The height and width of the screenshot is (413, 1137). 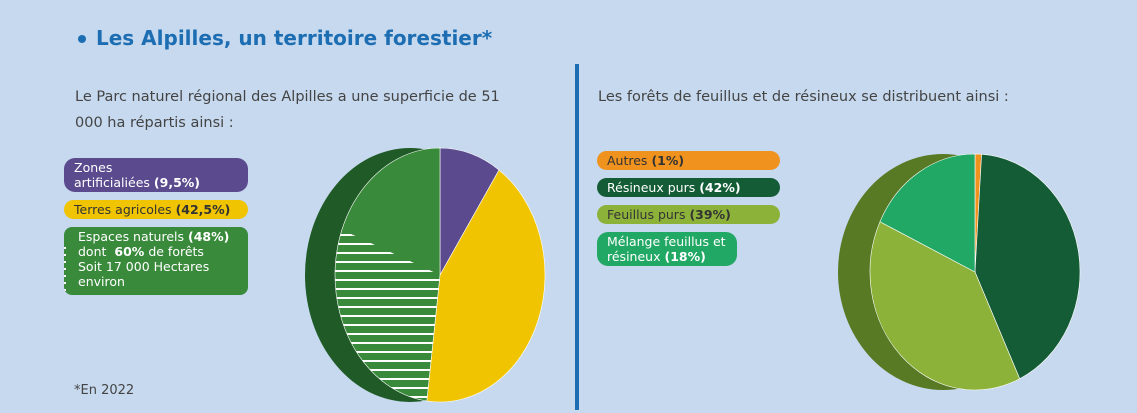 What do you see at coordinates (144, 266) in the screenshot?
I see `annotation-line: Soit 17 000 Hectares` at bounding box center [144, 266].